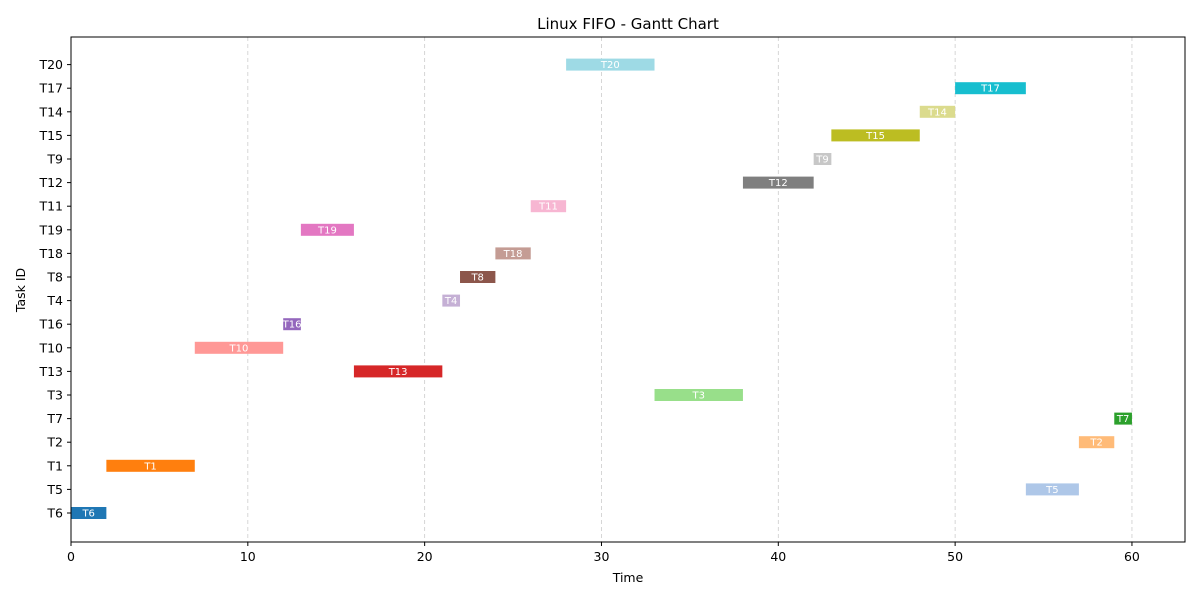 Image resolution: width=1200 pixels, height=600 pixels. I want to click on bar-label: T17, so click(990, 89).